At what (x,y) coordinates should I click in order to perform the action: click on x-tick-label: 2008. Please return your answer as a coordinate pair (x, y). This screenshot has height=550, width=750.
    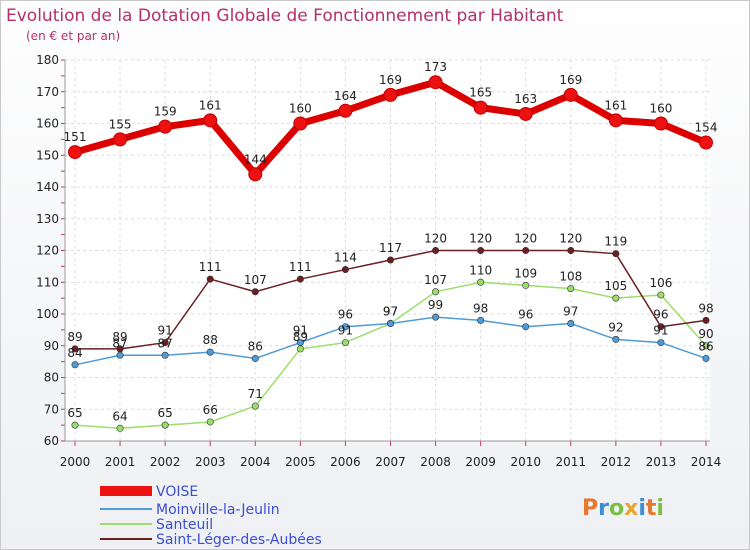
    Looking at the image, I should click on (435, 462).